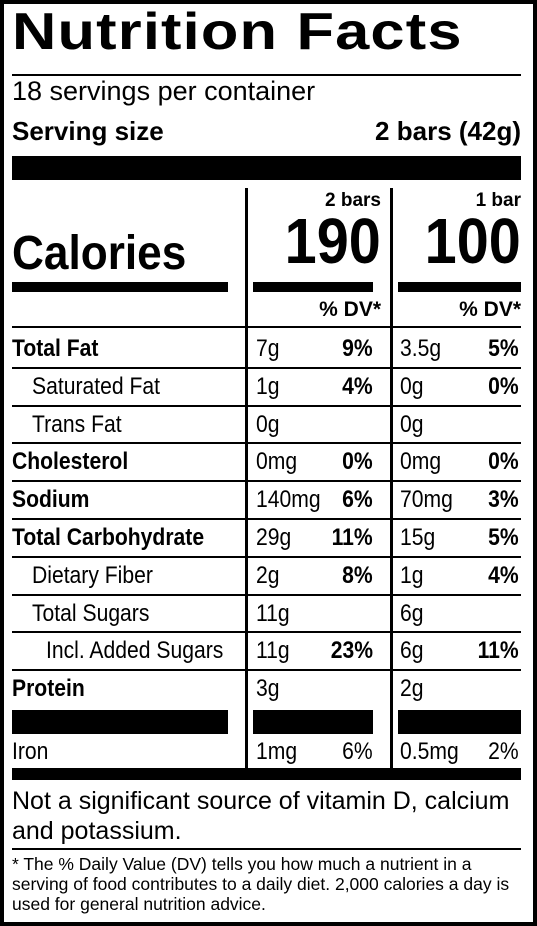  I want to click on nutrient-name: Cholesterol, so click(70, 462).